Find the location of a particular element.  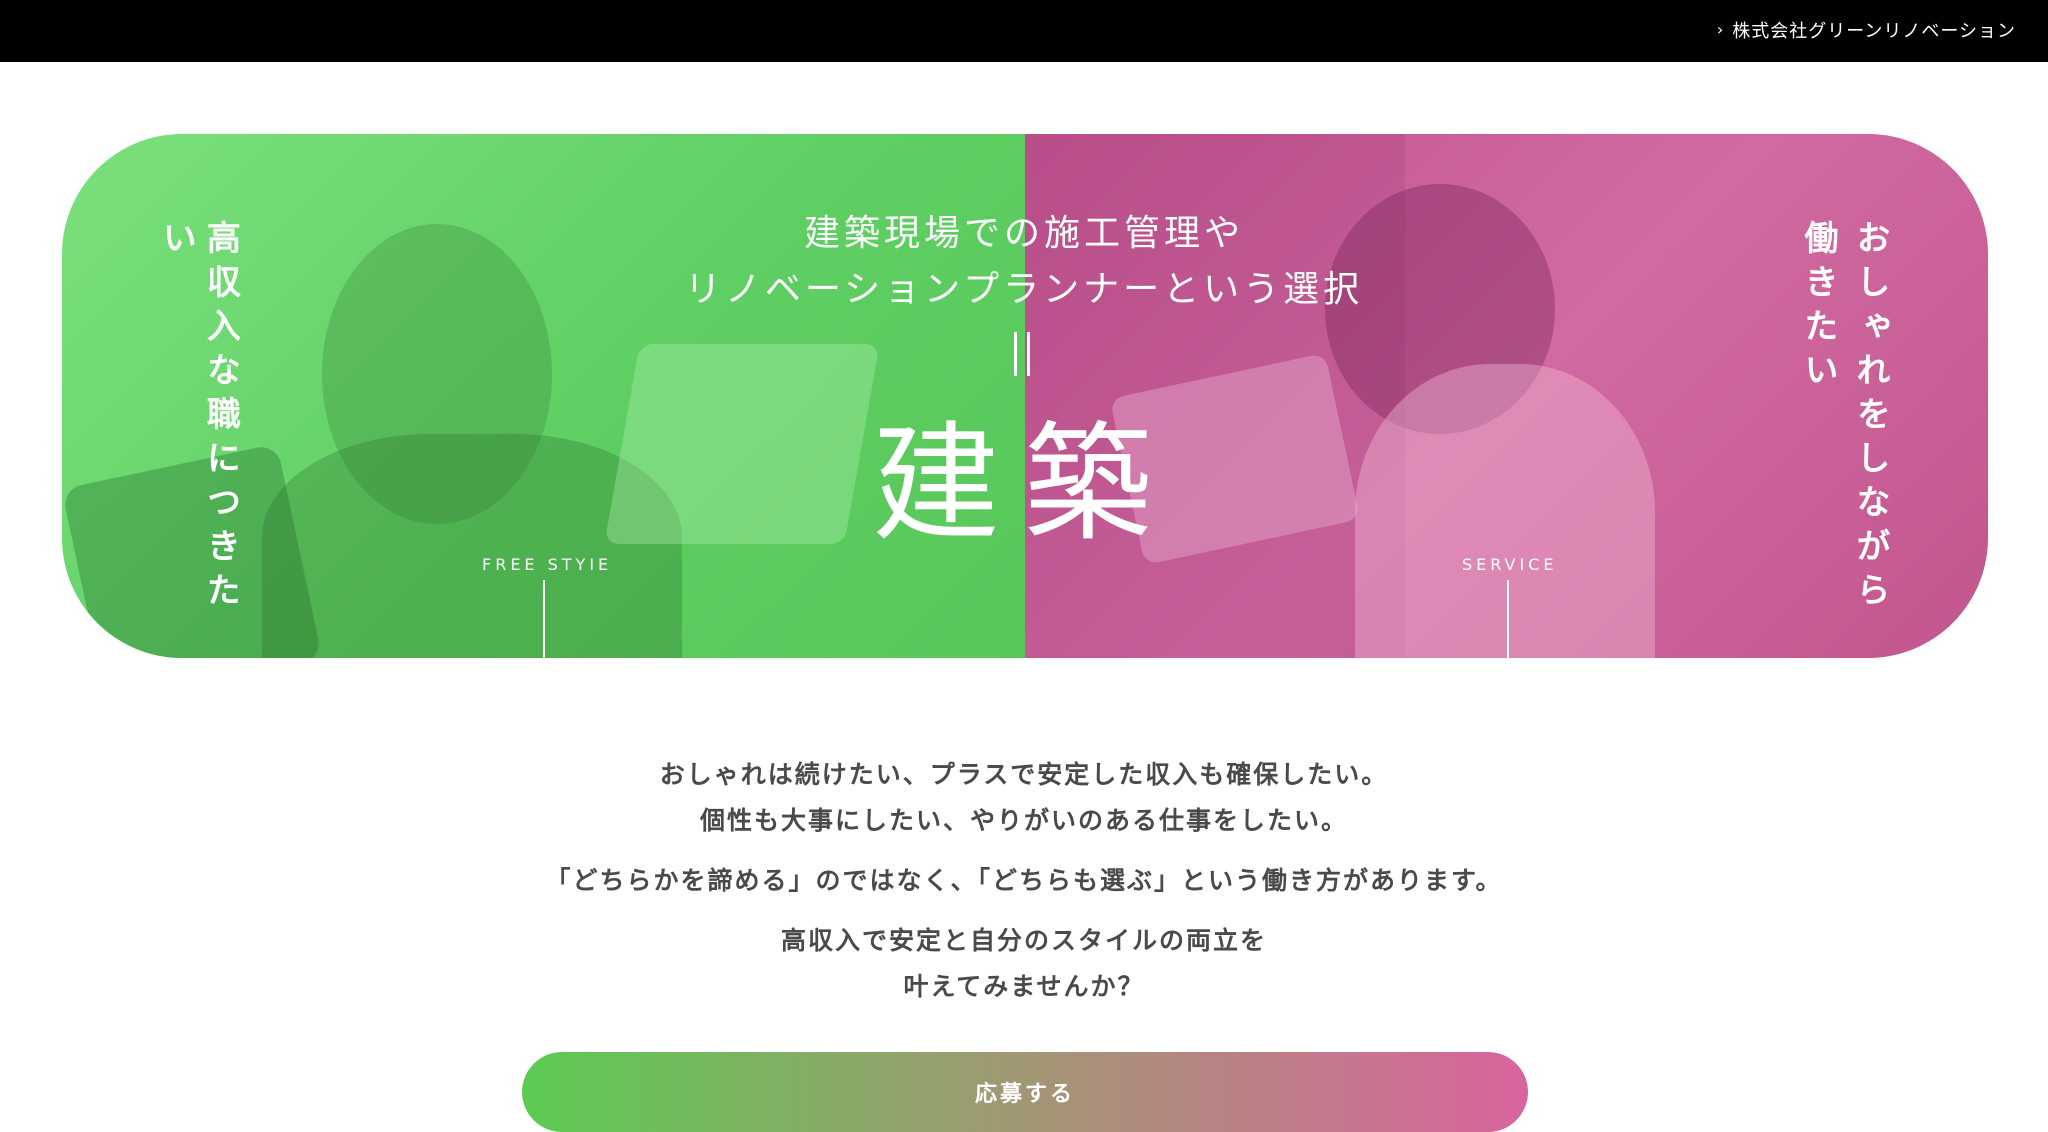

hero-heading-line-1: 建築現場での施工管理や is located at coordinates (1023, 233).